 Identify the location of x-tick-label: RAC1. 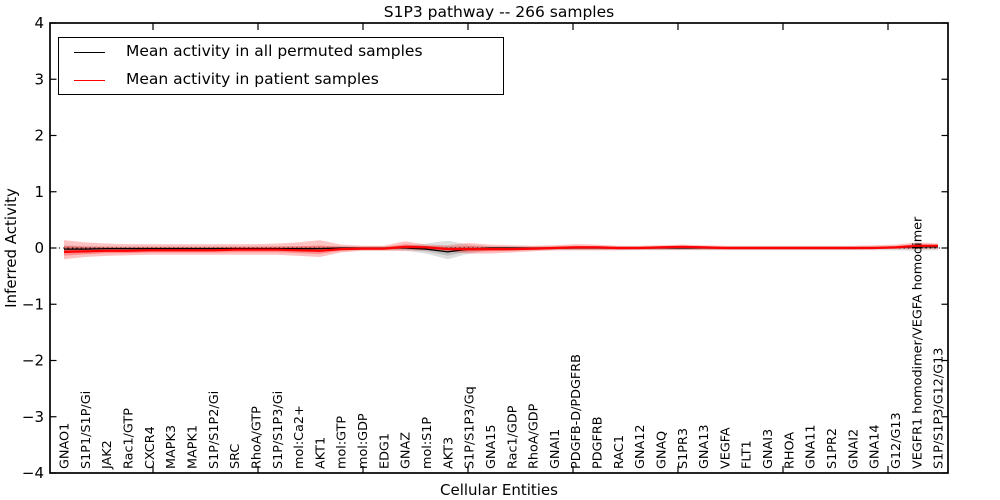
(619, 452).